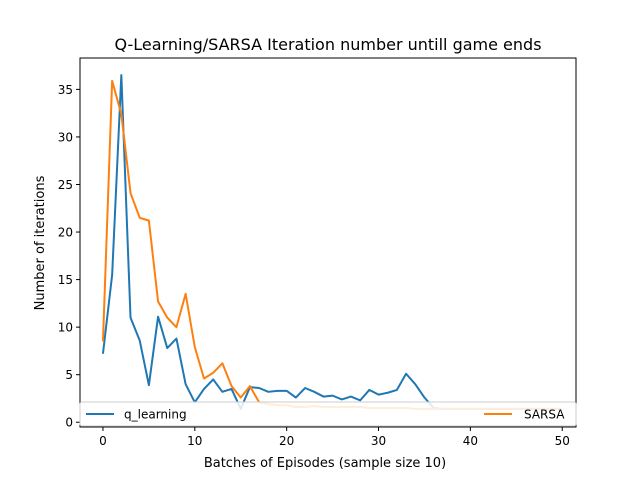 The image size is (640, 480). I want to click on legend: q_learning SARSA, so click(328, 414).